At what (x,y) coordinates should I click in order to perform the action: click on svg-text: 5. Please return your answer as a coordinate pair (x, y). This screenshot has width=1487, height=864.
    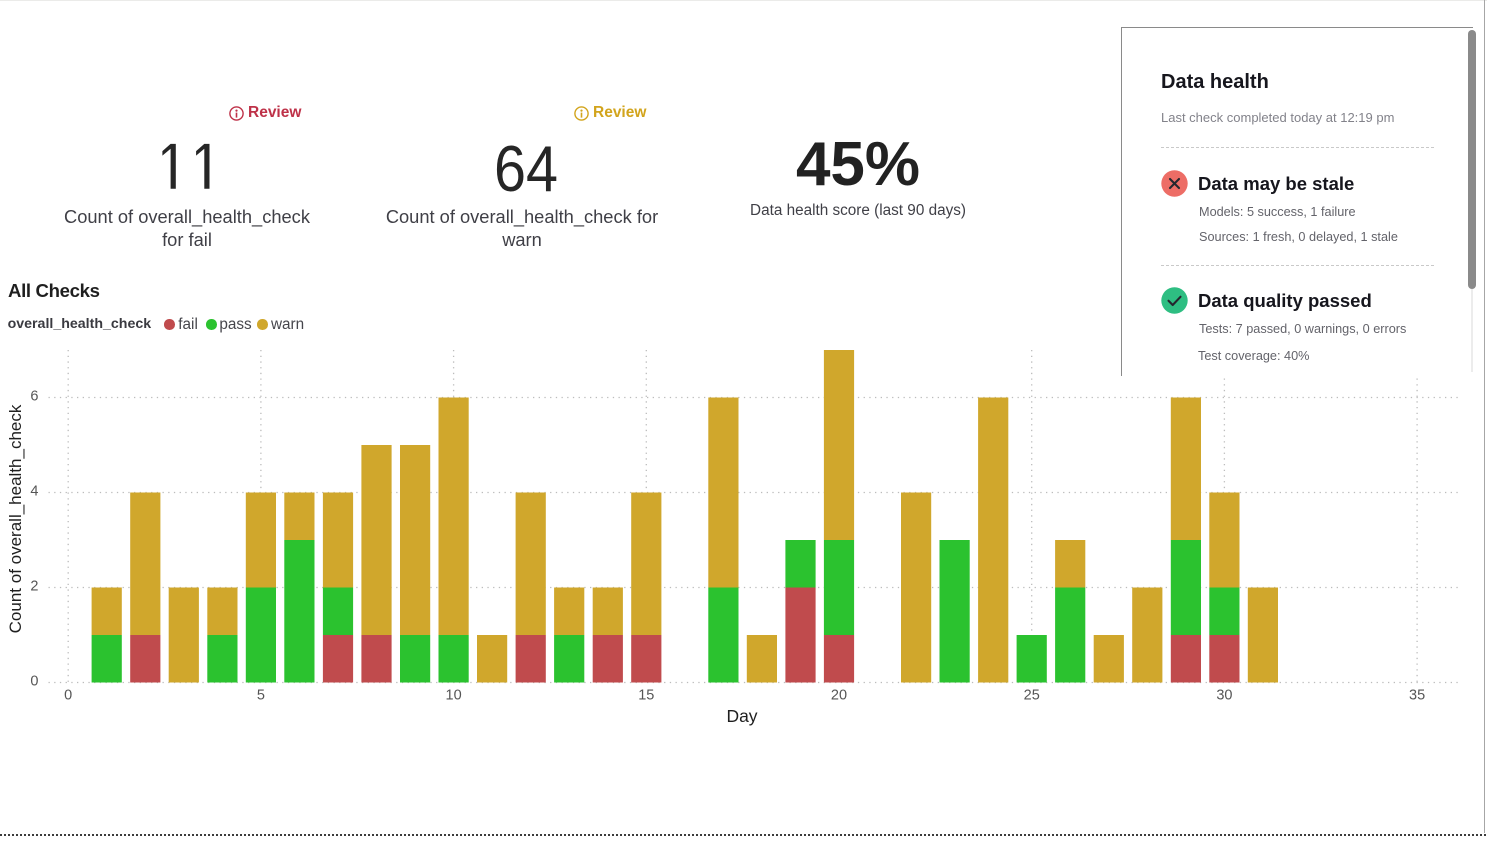
    Looking at the image, I should click on (261, 696).